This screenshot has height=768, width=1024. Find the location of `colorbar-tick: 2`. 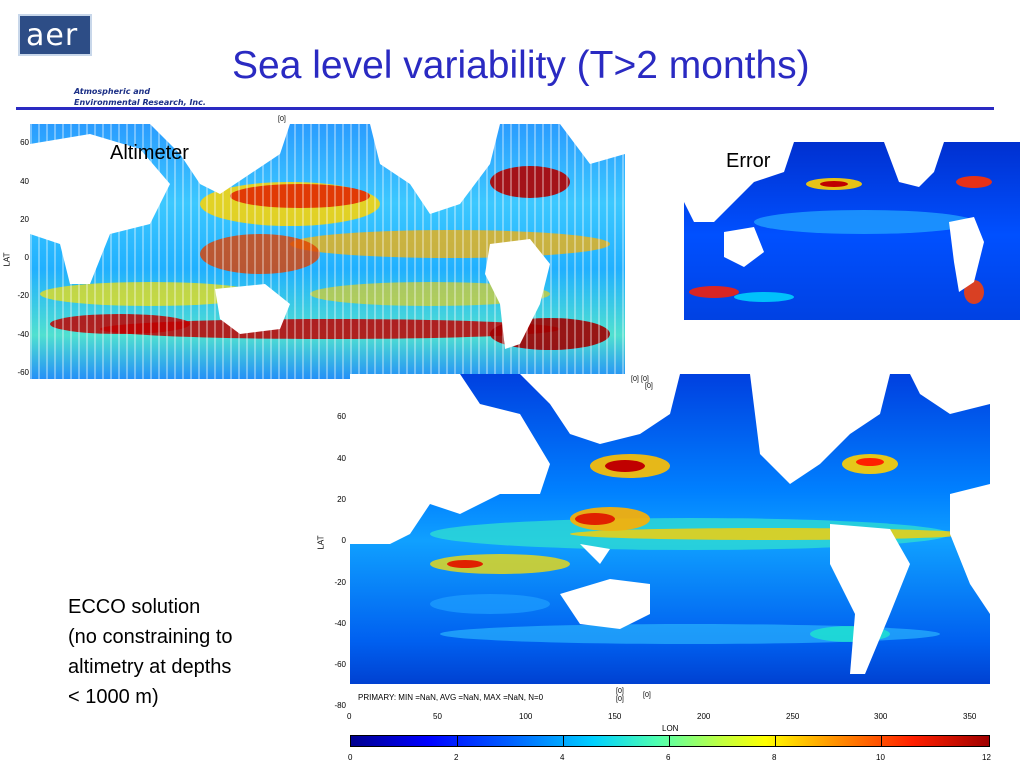

colorbar-tick: 2 is located at coordinates (456, 757).